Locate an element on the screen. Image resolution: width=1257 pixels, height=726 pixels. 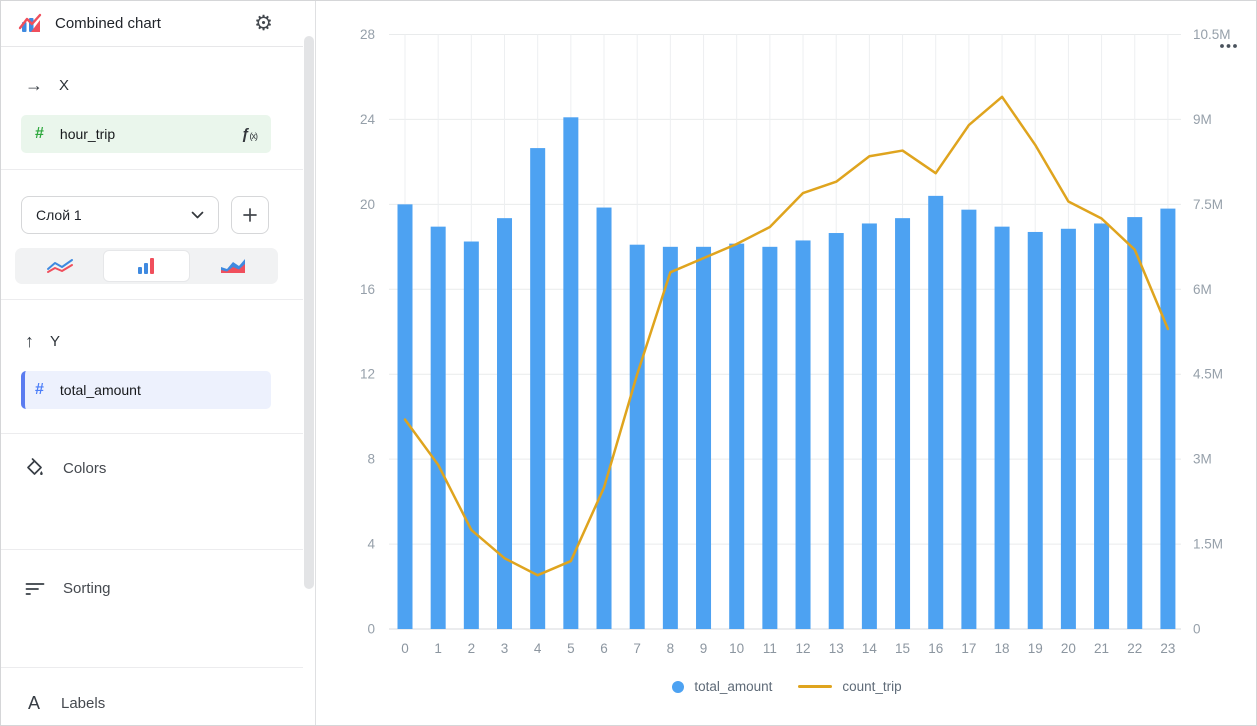
x-axis-tick: 11 is located at coordinates (770, 648).